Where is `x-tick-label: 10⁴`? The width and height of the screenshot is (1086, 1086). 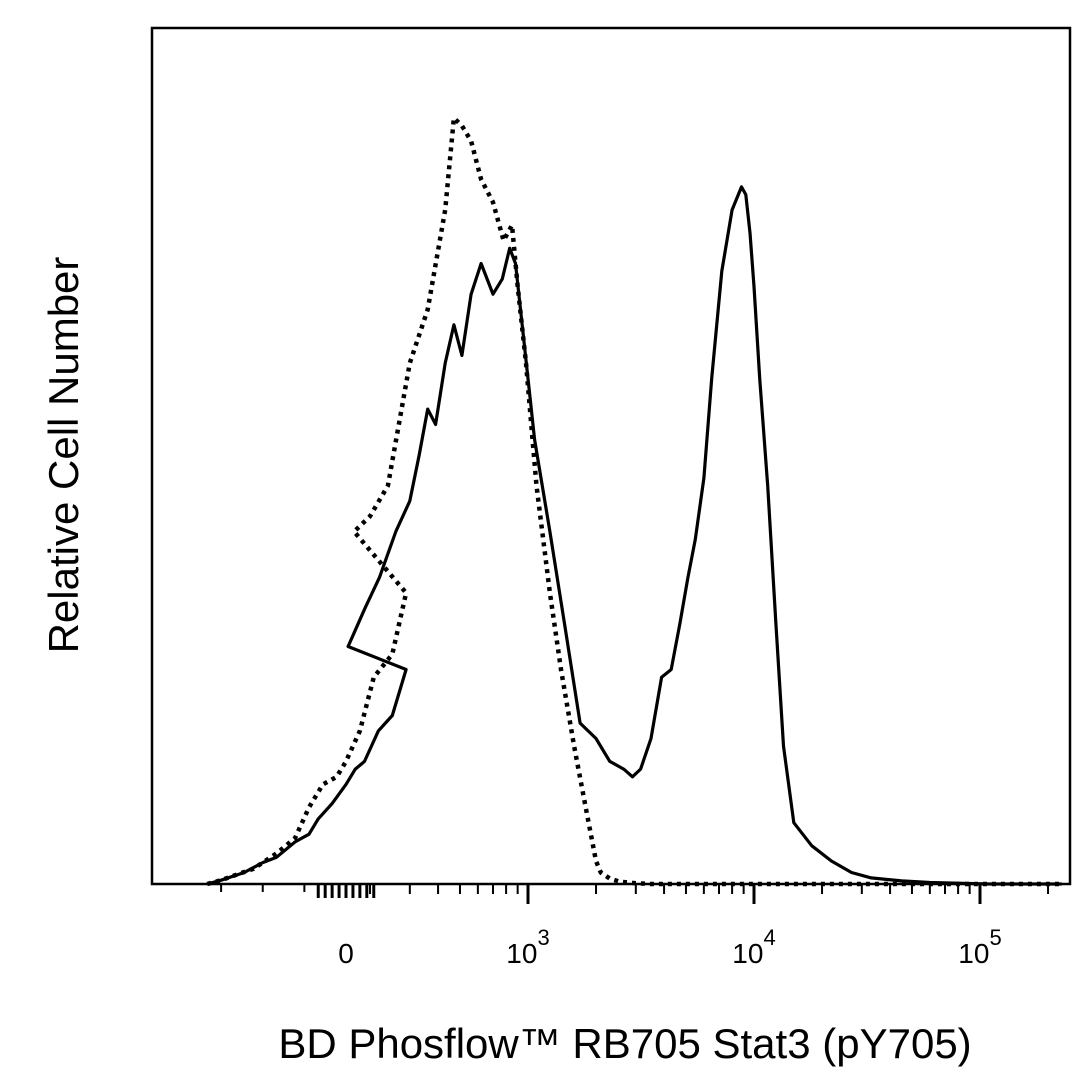 x-tick-label: 10⁴ is located at coordinates (753, 947).